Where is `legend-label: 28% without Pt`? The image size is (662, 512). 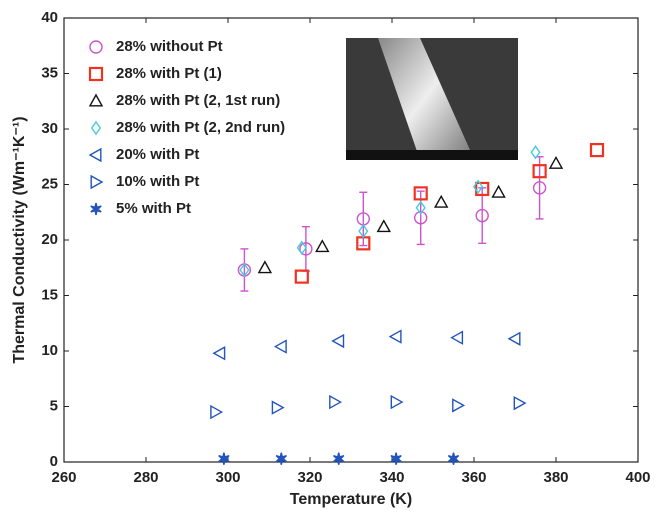
legend-label: 28% without Pt is located at coordinates (169, 46).